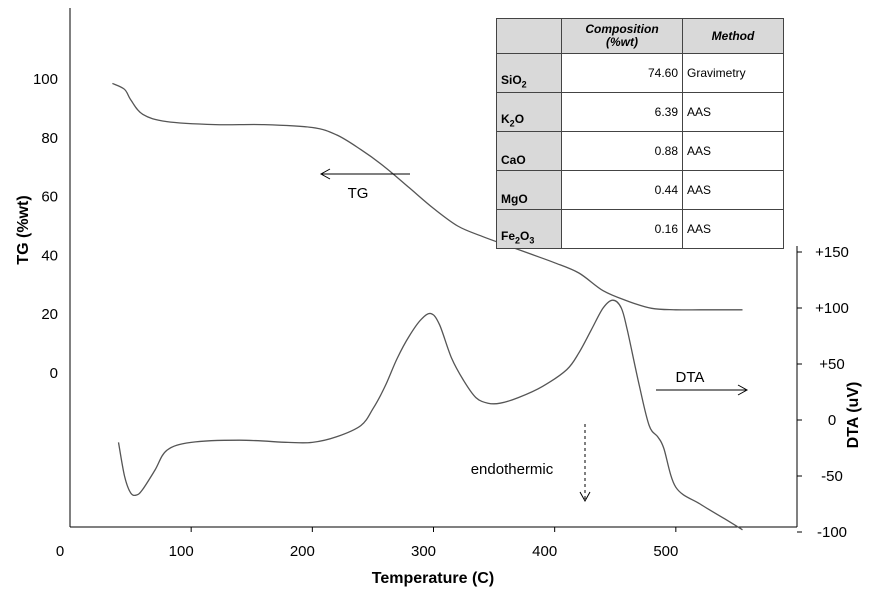  Describe the element at coordinates (733, 36) in the screenshot. I see `table-header-method: Method` at that location.